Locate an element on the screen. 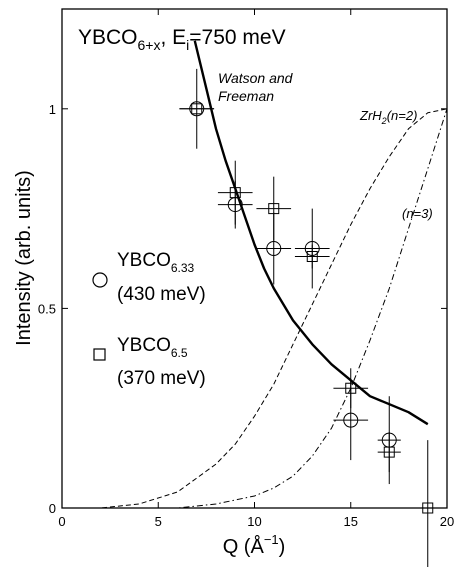 The width and height of the screenshot is (474, 567). legend-ybco65-main: YBCO is located at coordinates (144, 345).